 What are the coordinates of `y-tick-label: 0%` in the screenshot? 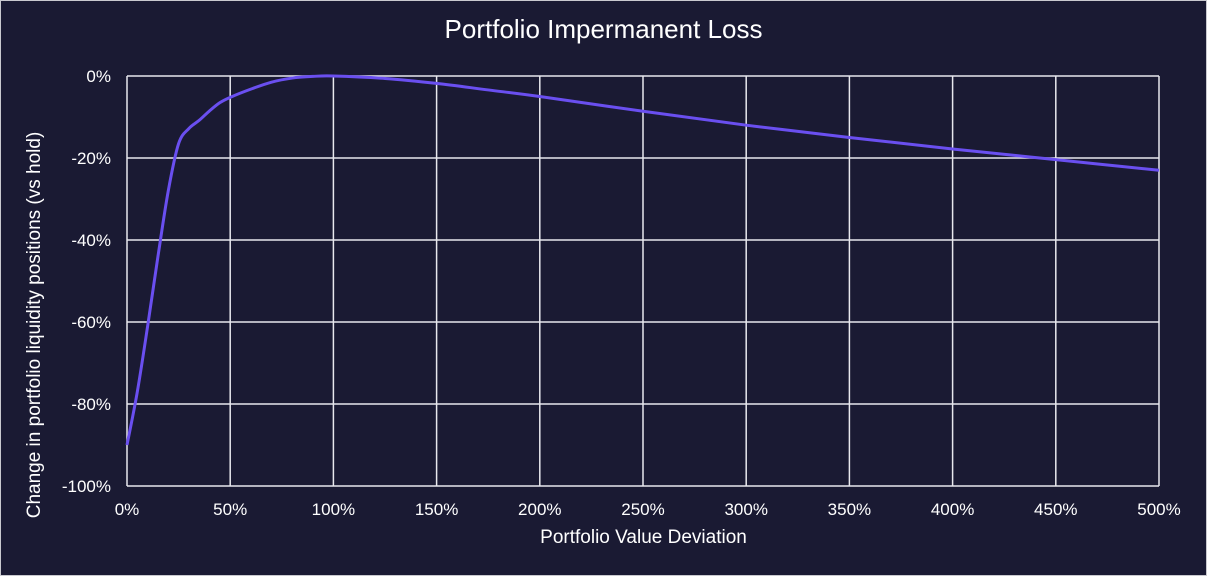 It's located at (98, 76).